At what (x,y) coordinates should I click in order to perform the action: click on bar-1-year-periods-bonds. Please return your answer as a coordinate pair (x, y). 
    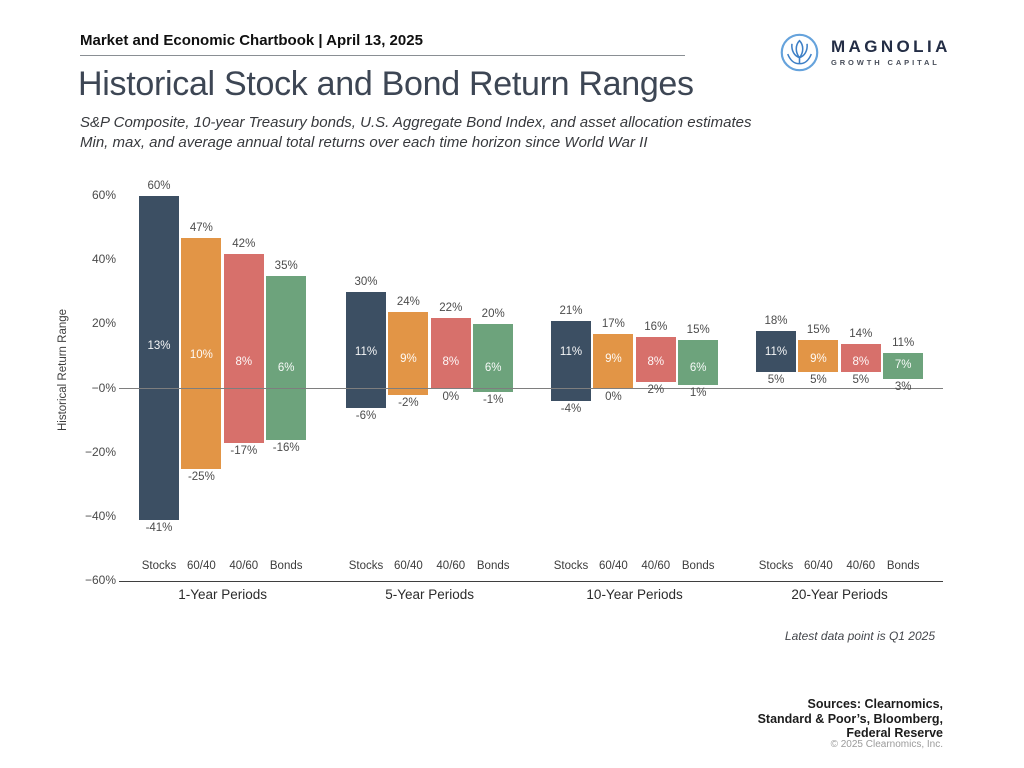
    Looking at the image, I should click on (286, 358).